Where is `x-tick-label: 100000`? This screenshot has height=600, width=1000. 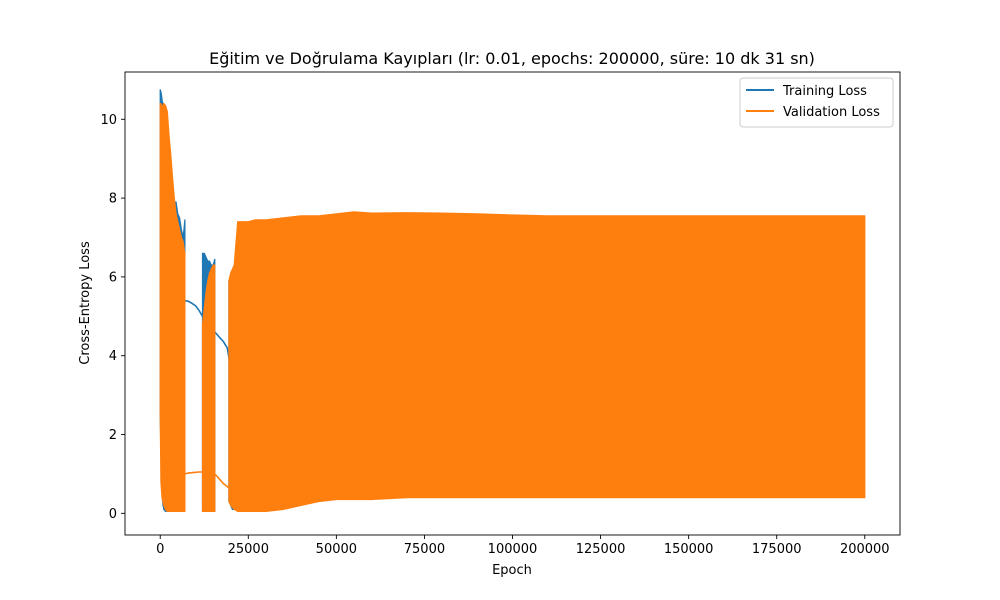
x-tick-label: 100000 is located at coordinates (513, 549).